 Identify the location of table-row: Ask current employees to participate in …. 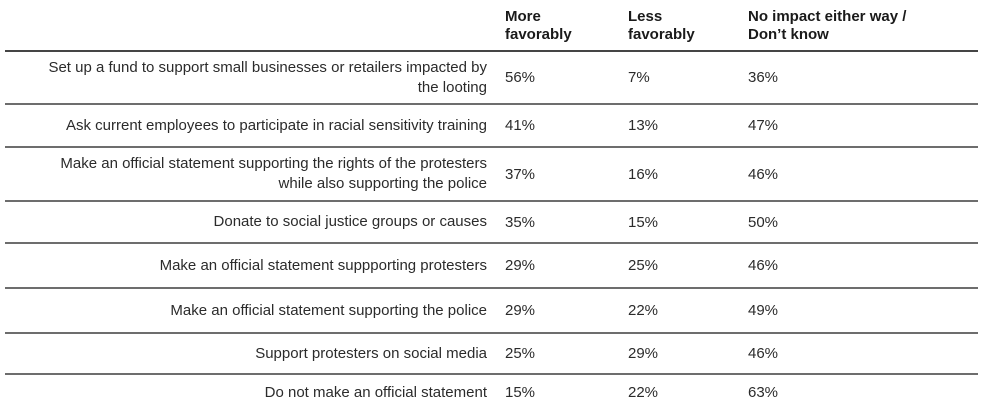
(491, 124).